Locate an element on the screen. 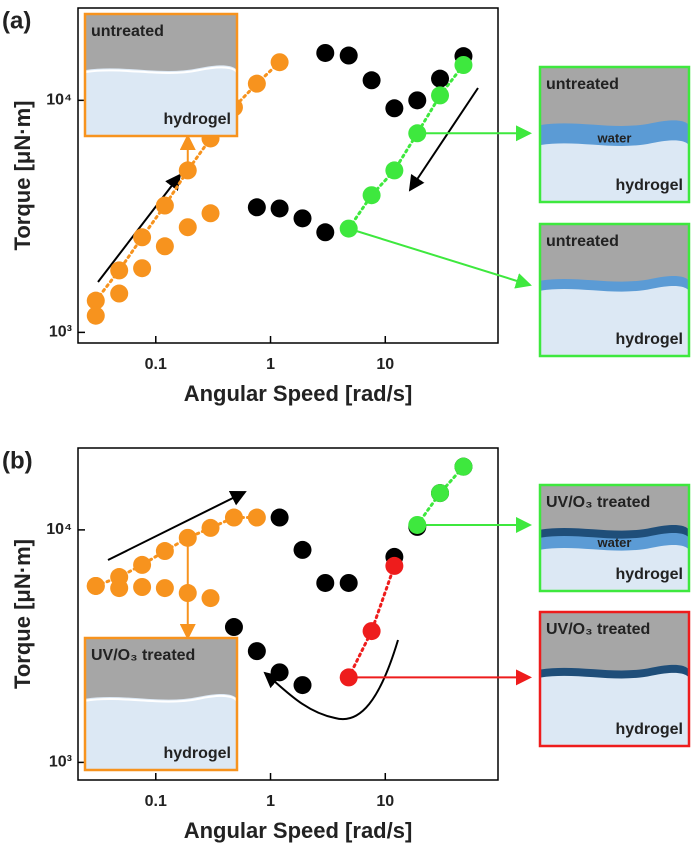 Image resolution: width=700 pixels, height=845 pixels. x-axis-title: Angular Speed [rad/s] is located at coordinates (298, 393).